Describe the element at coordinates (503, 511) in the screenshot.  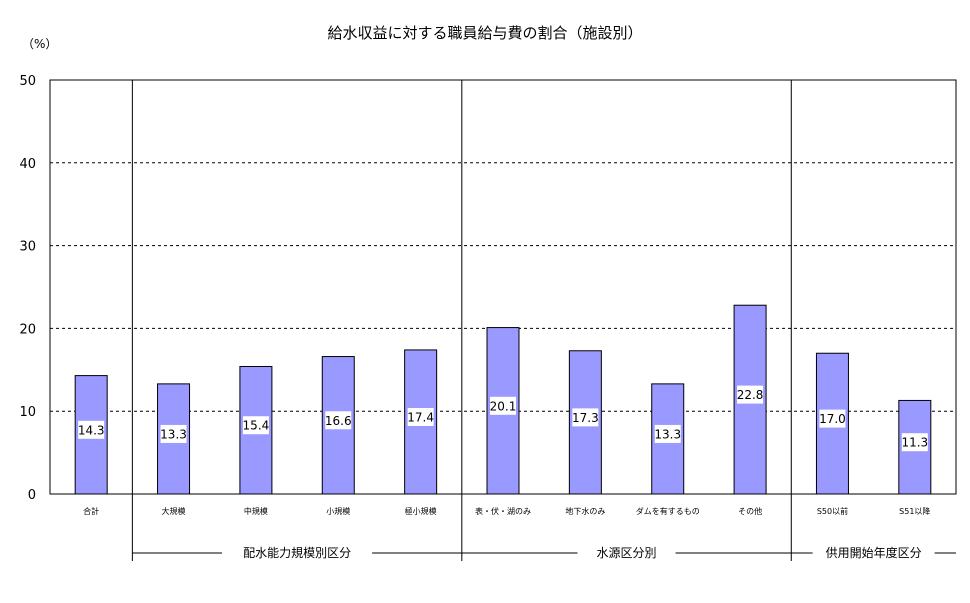
I see `category-label: 表・伏・湖のみ` at that location.